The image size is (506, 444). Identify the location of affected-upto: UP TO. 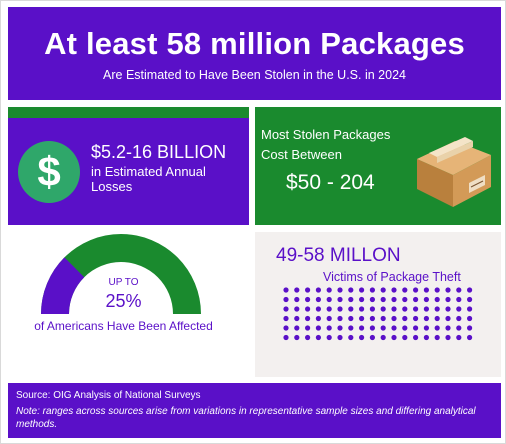
(123, 282).